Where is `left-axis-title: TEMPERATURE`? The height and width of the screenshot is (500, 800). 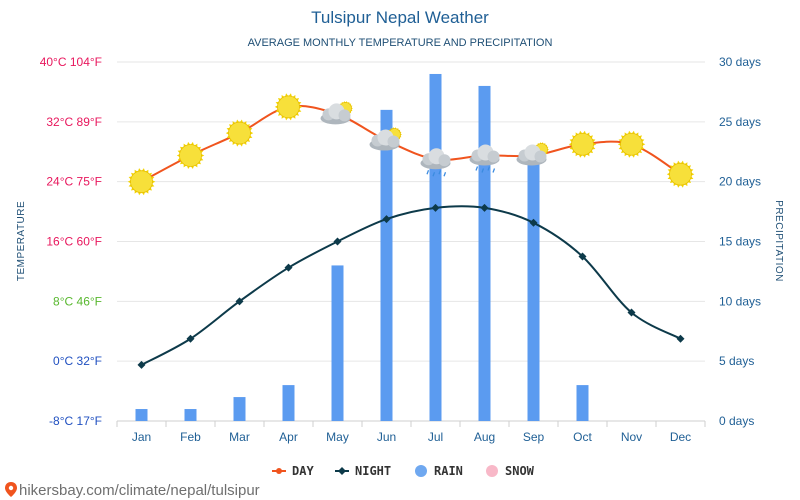 left-axis-title: TEMPERATURE is located at coordinates (21, 241).